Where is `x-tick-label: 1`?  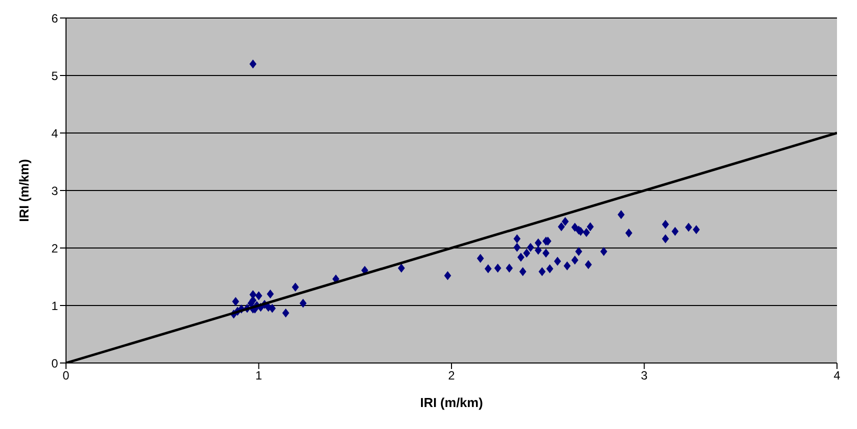 x-tick-label: 1 is located at coordinates (258, 375).